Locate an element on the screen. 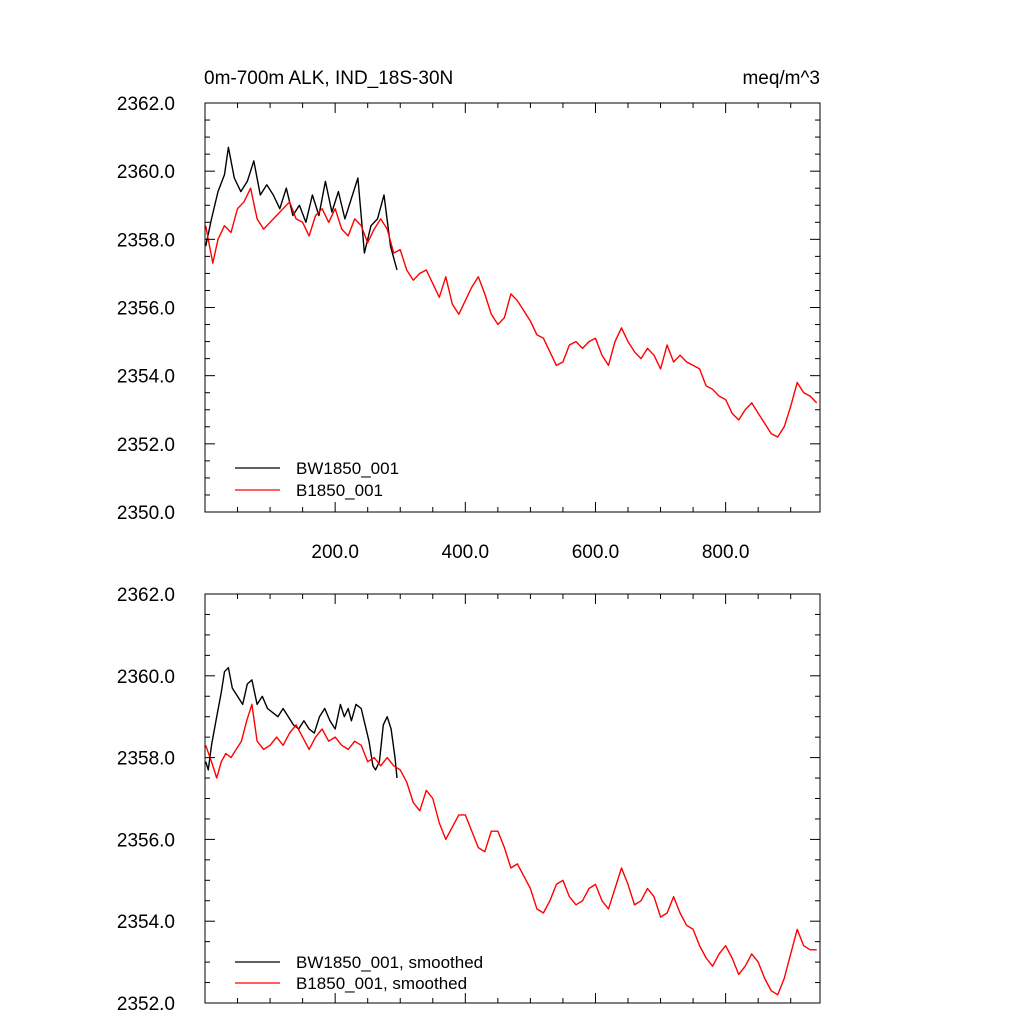 The image size is (1024, 1024). legend-label-b1850-smoothed: B1850_001, smoothed is located at coordinates (381, 983).